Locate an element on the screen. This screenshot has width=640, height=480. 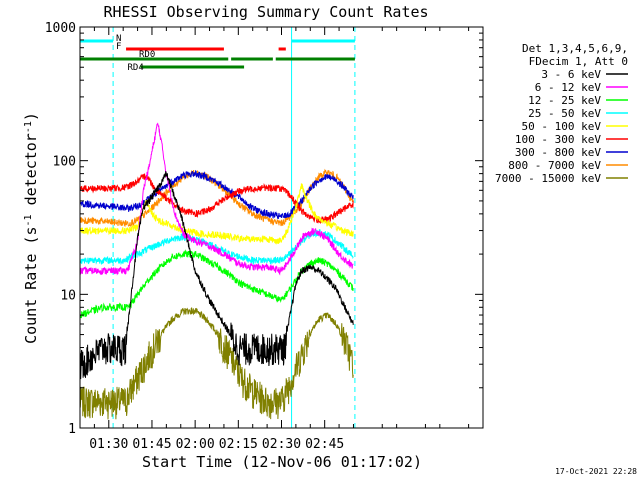
legend-entry-label: 100 - 300 keV is located at coordinates (558, 139).